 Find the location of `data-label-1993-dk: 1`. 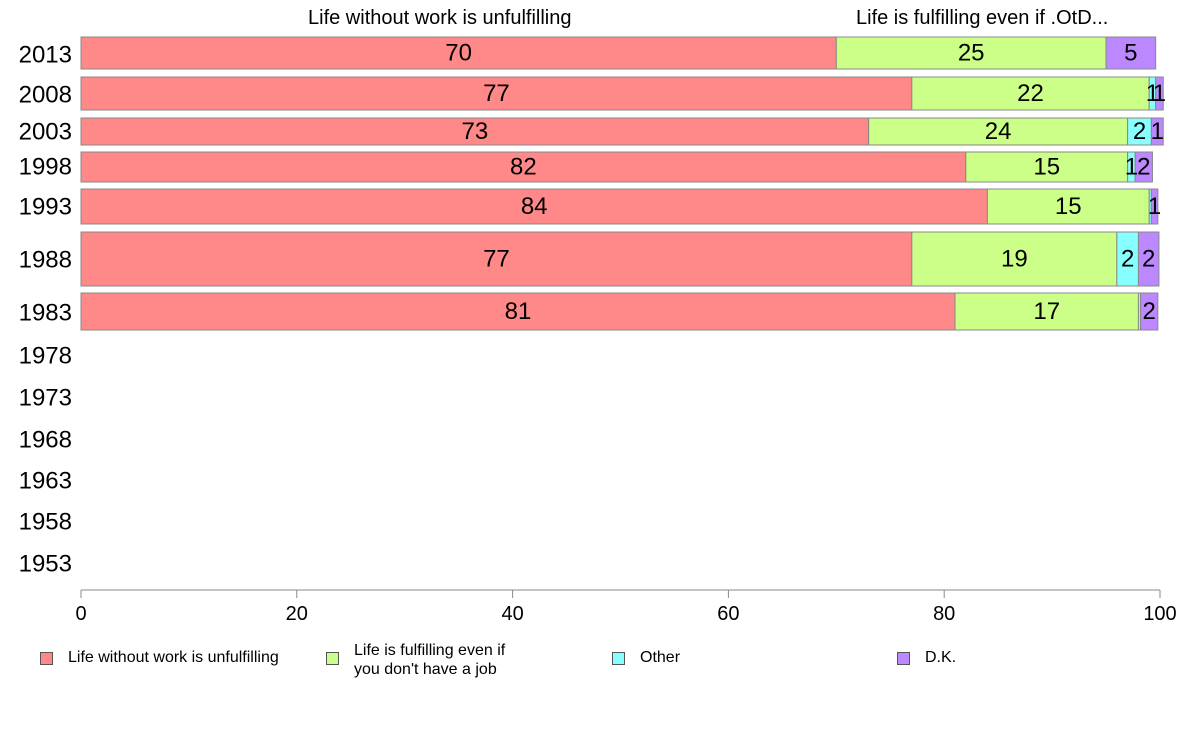

data-label-1993-dk: 1 is located at coordinates (1154, 206).